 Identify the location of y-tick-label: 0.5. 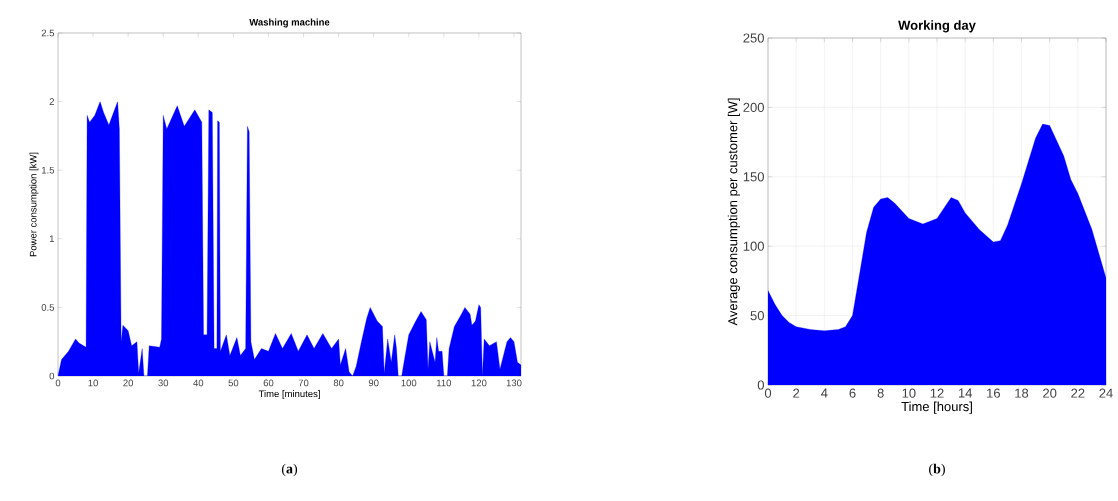
(48, 307).